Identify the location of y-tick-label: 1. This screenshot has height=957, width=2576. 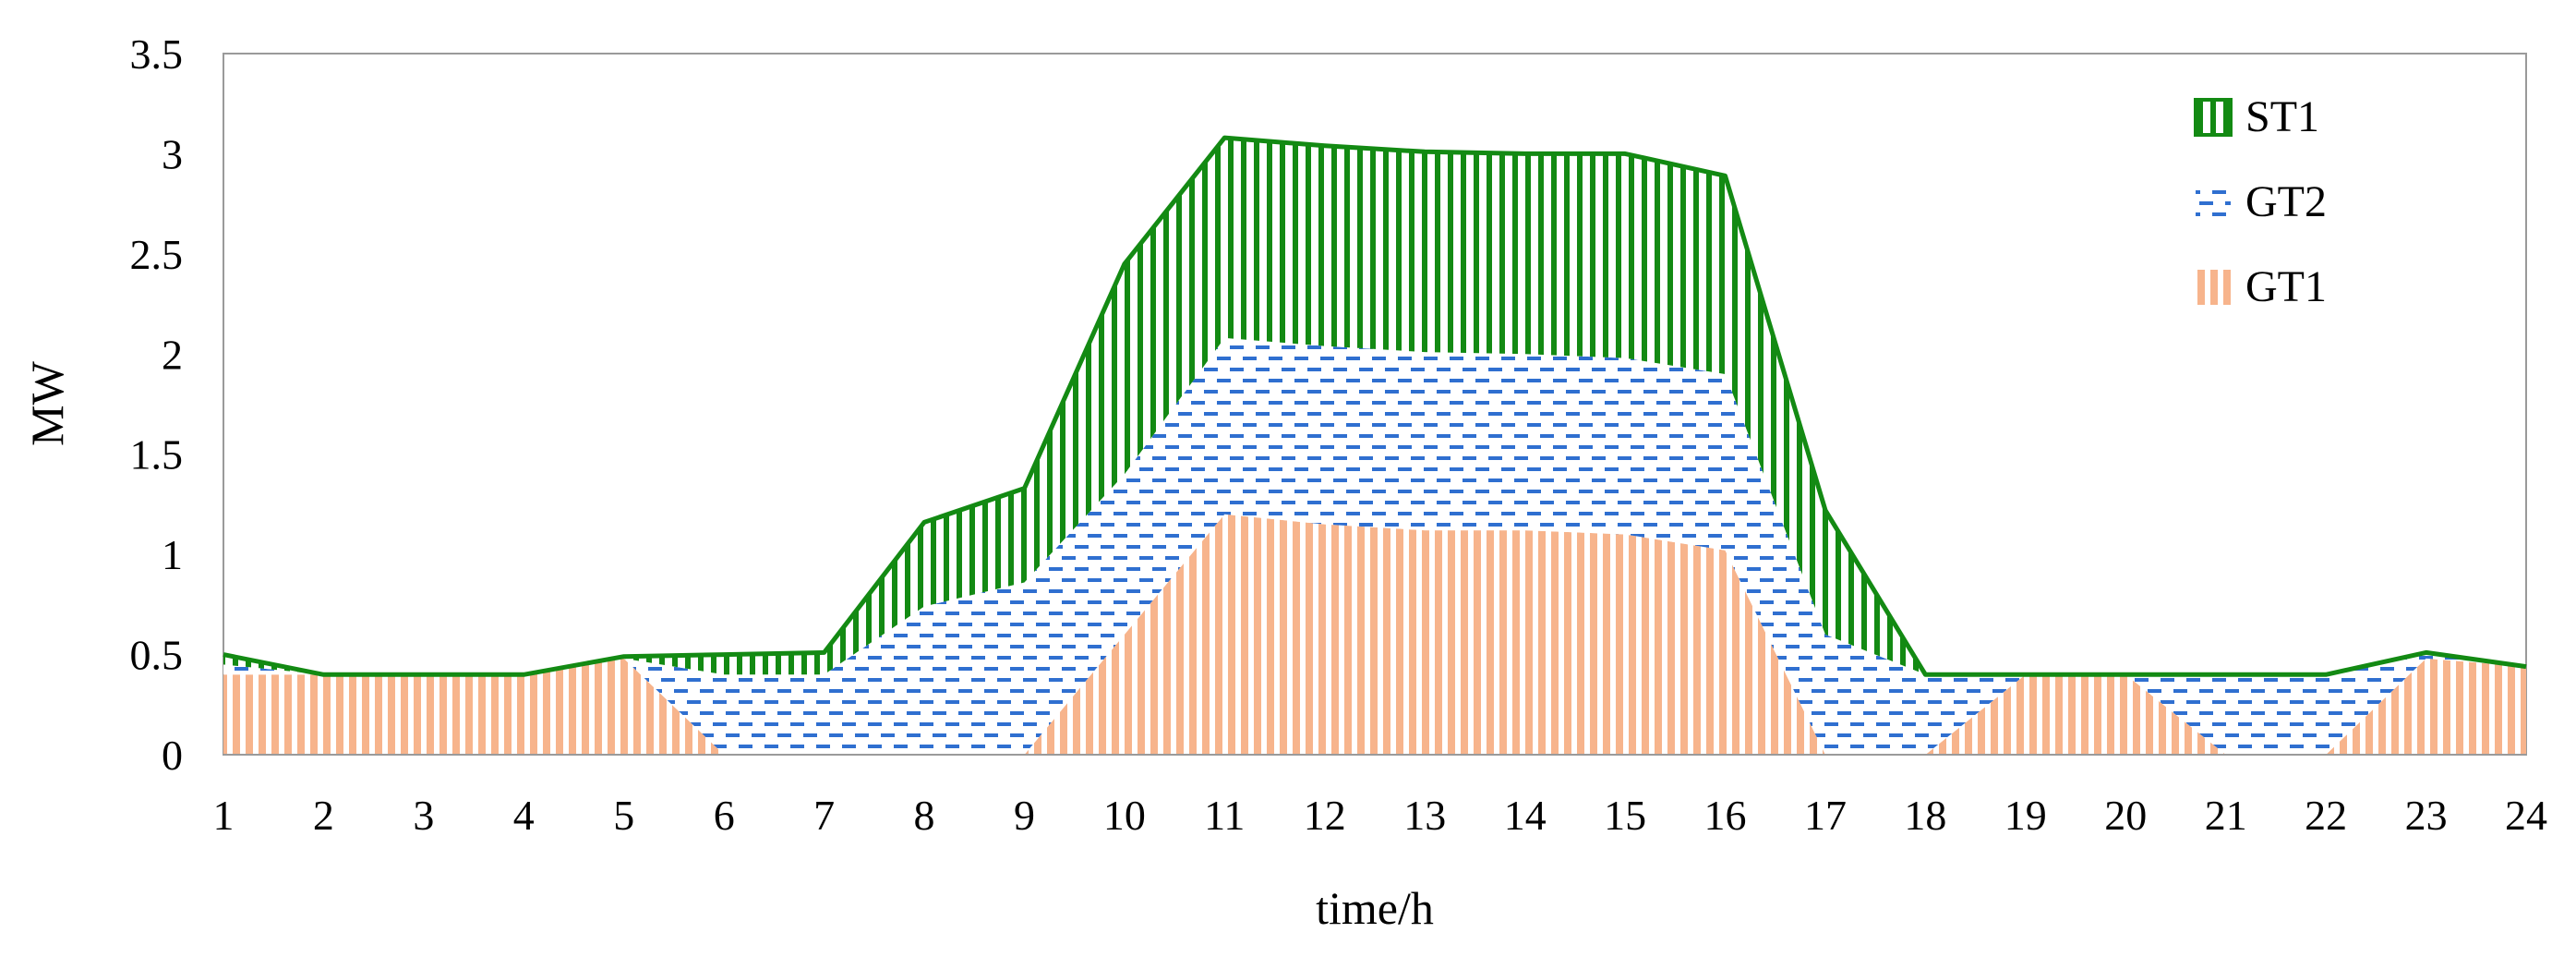
(172, 554).